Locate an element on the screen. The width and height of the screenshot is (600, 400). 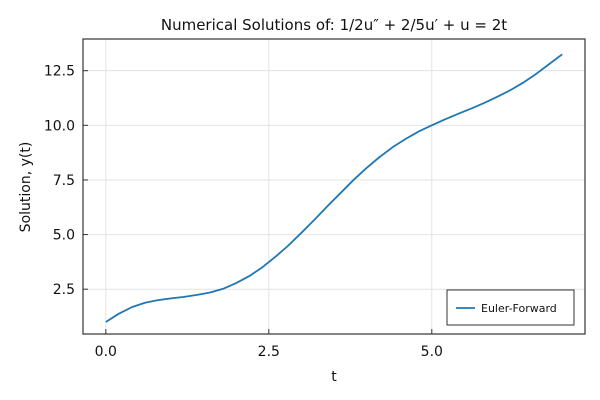
x-axis-label: t is located at coordinates (334, 377).